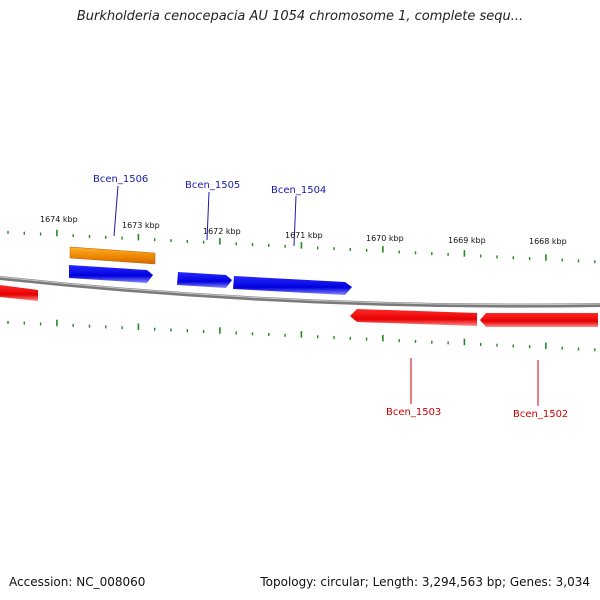 The width and height of the screenshot is (600, 600). What do you see at coordinates (304, 235) in the screenshot?
I see `scale-label-1671: 1671 kbp` at bounding box center [304, 235].